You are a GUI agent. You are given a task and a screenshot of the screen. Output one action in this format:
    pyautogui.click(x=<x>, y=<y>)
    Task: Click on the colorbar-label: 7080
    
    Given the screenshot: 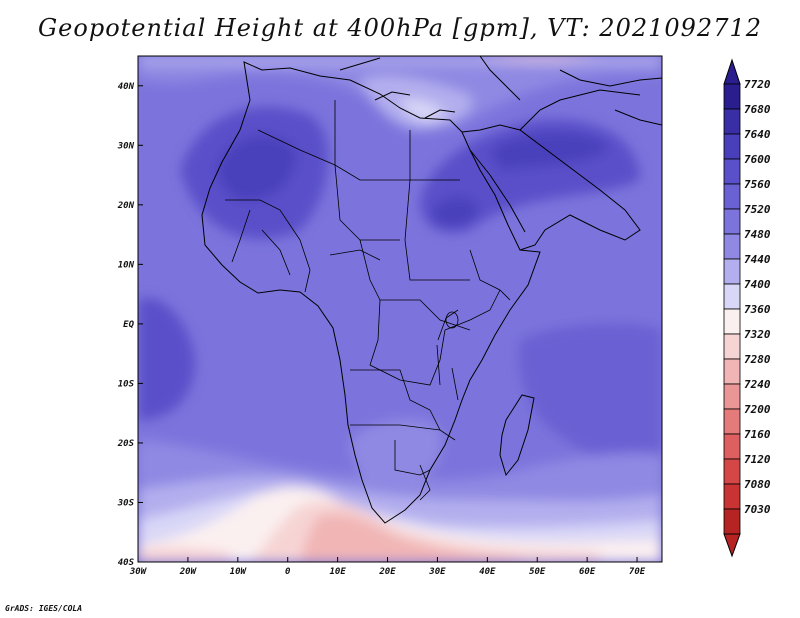 What is the action you would take?
    pyautogui.click(x=757, y=484)
    